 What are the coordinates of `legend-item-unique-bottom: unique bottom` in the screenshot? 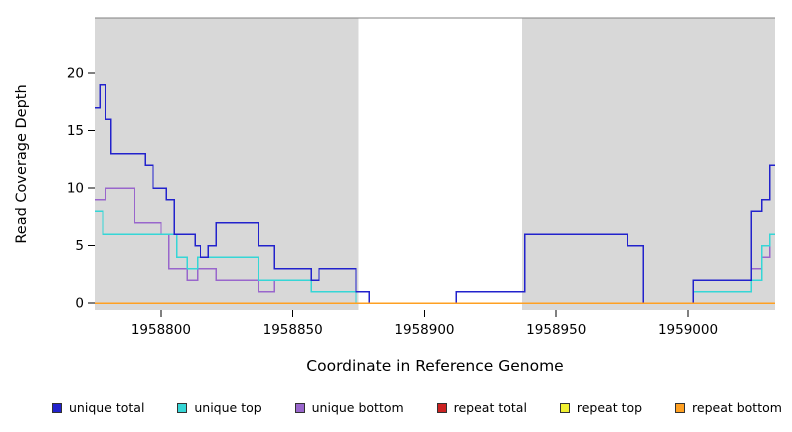 It's located at (349, 407).